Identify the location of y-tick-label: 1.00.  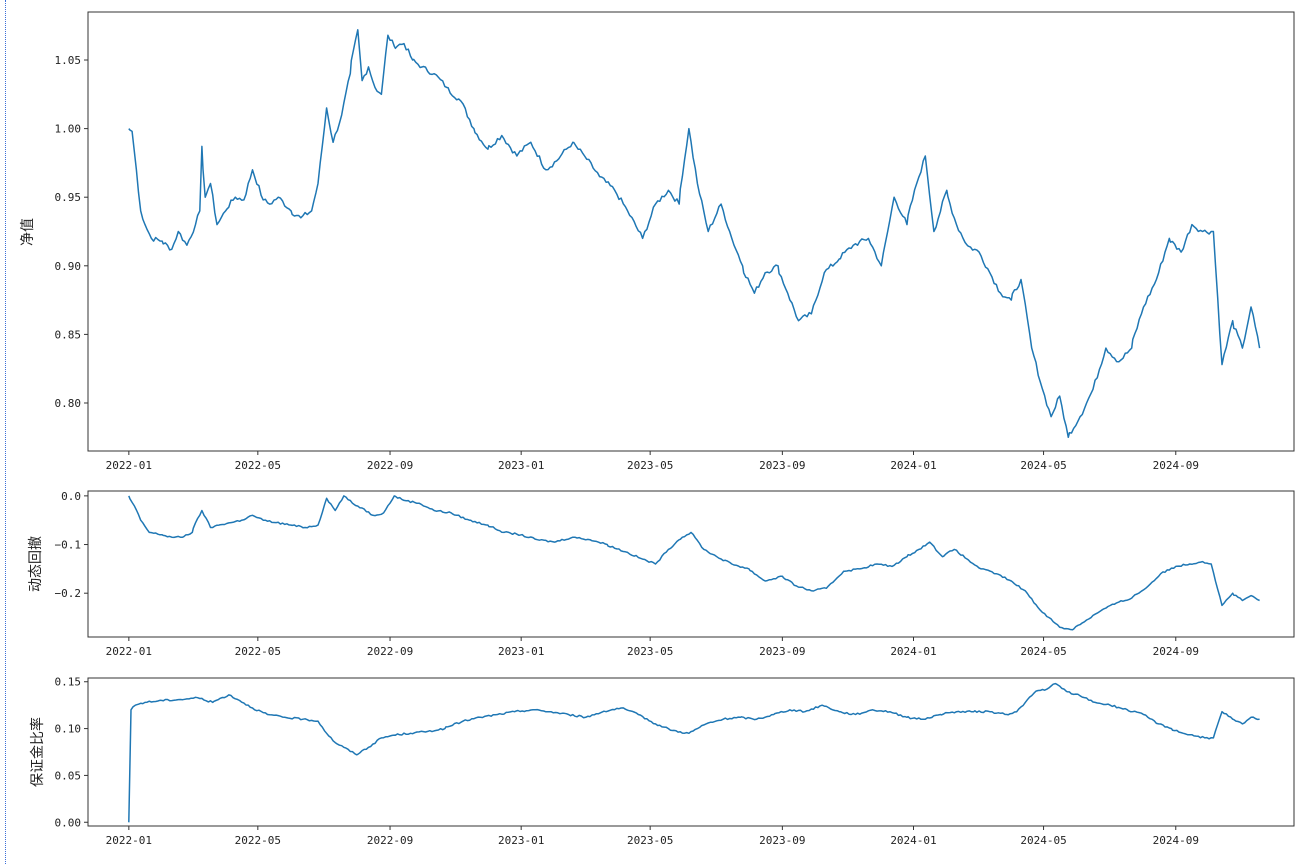
(68, 129).